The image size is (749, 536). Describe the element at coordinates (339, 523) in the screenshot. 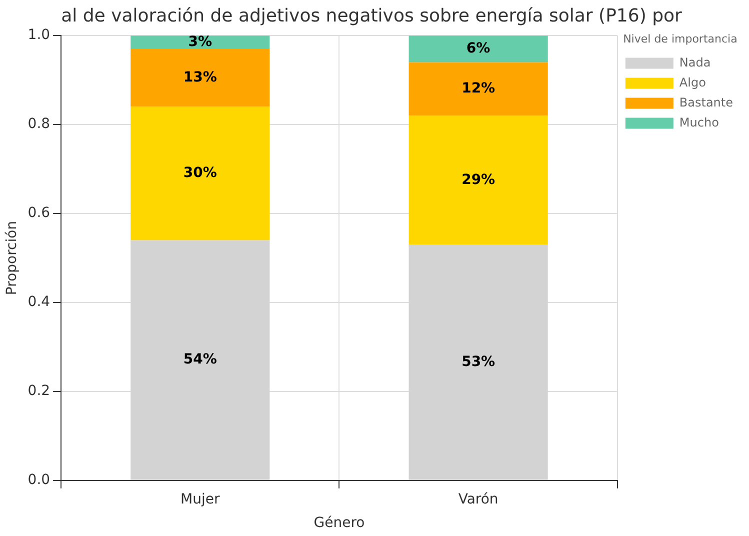

I see `x-axis-title: Género` at that location.